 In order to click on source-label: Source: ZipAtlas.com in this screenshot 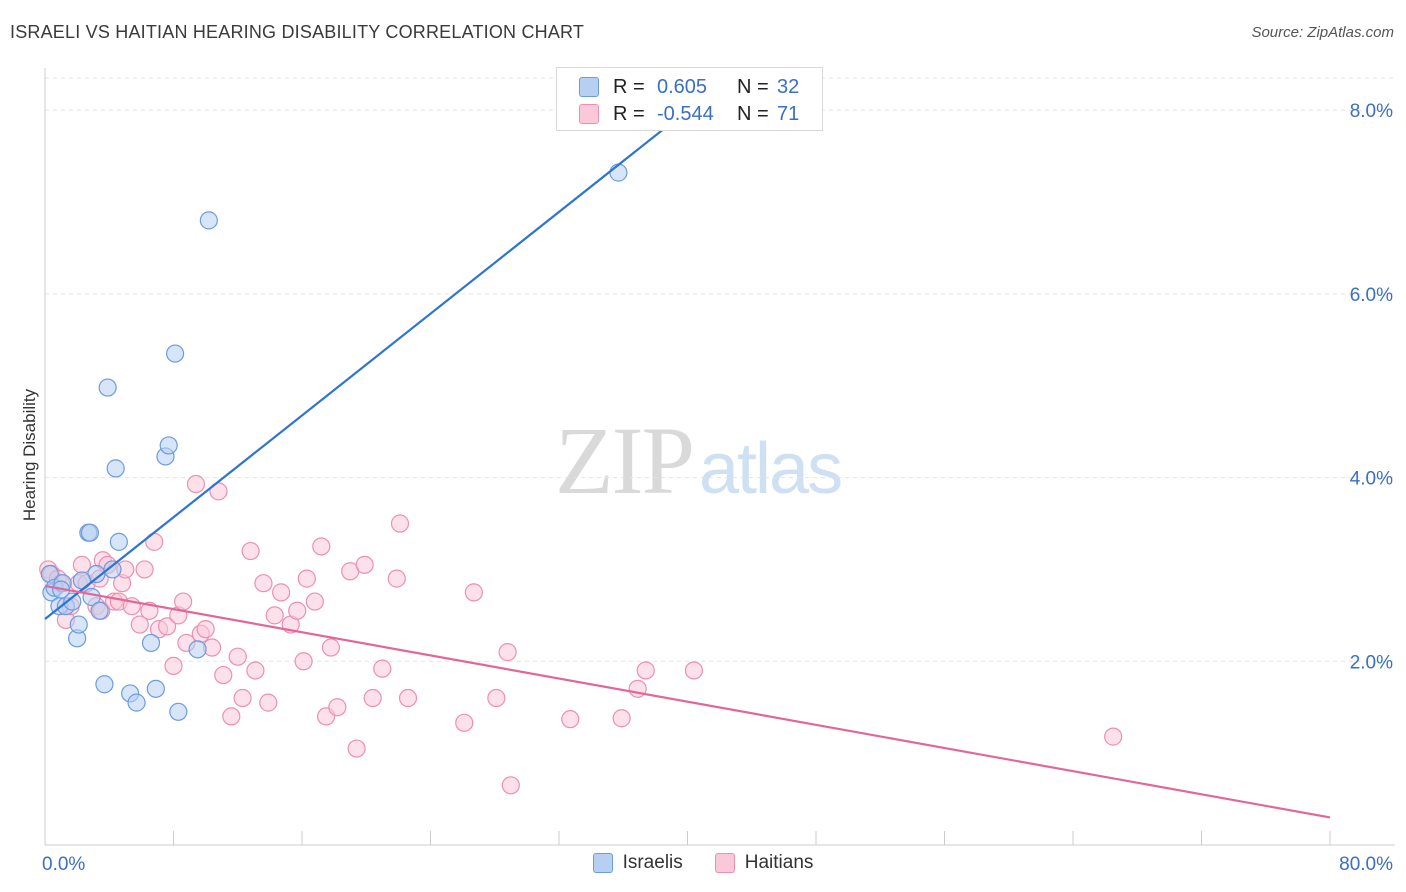, I will do `click(1322, 32)`.